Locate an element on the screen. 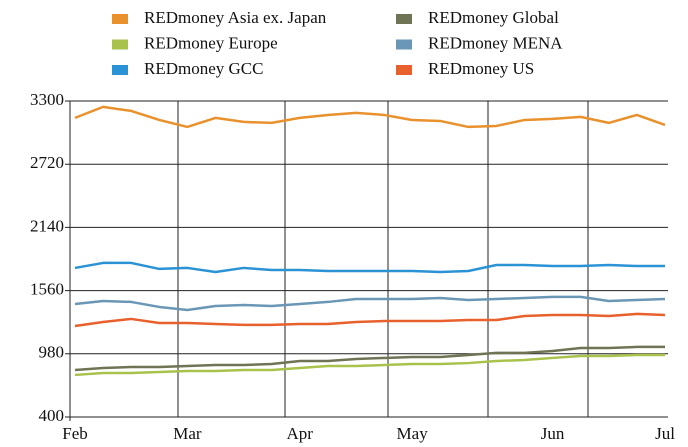  y-tick-label: 2140 is located at coordinates (47, 225).